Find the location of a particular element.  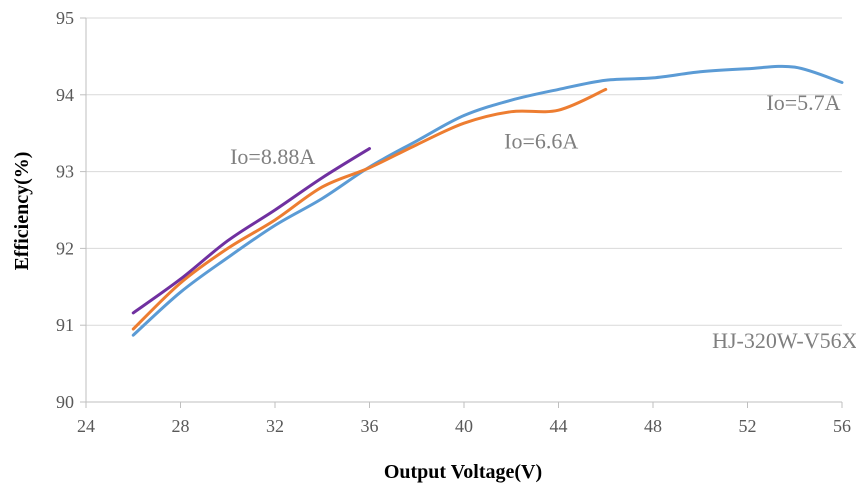

y-tick-label-91: 91 is located at coordinates (65, 325).